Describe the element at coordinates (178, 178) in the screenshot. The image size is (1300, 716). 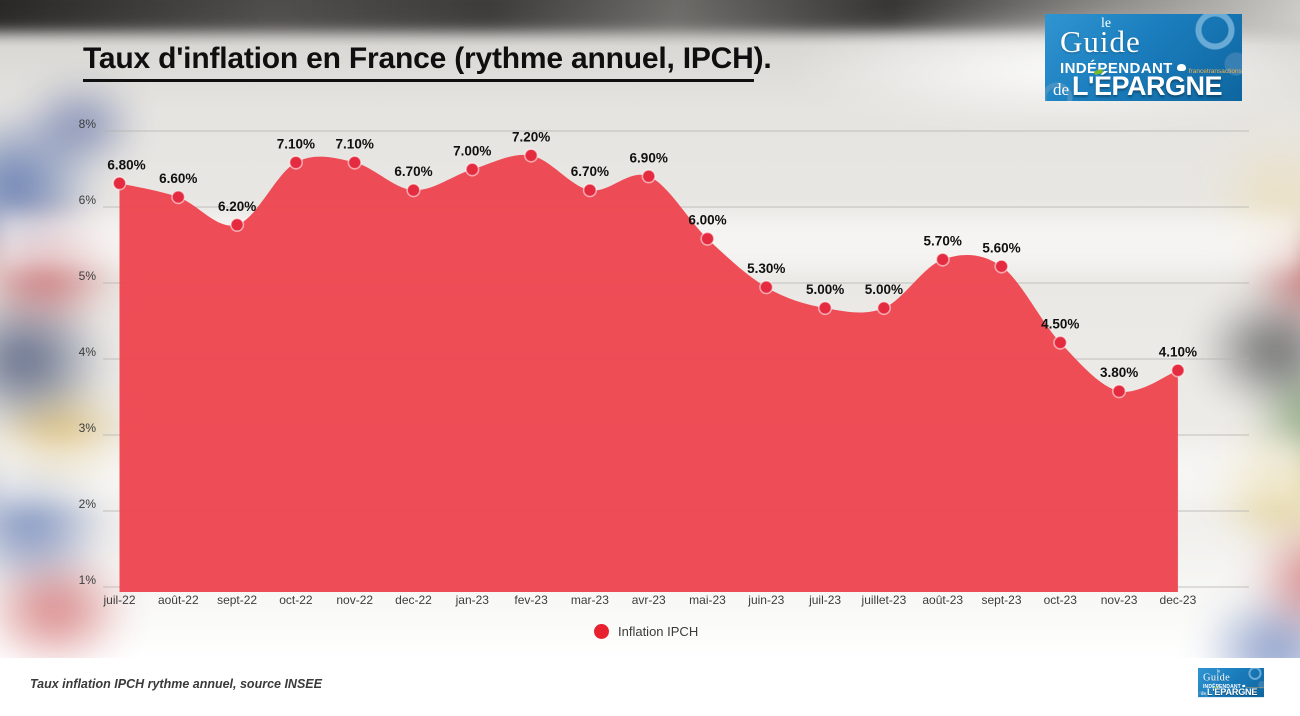
I see `data-point-label: 6.60%` at that location.